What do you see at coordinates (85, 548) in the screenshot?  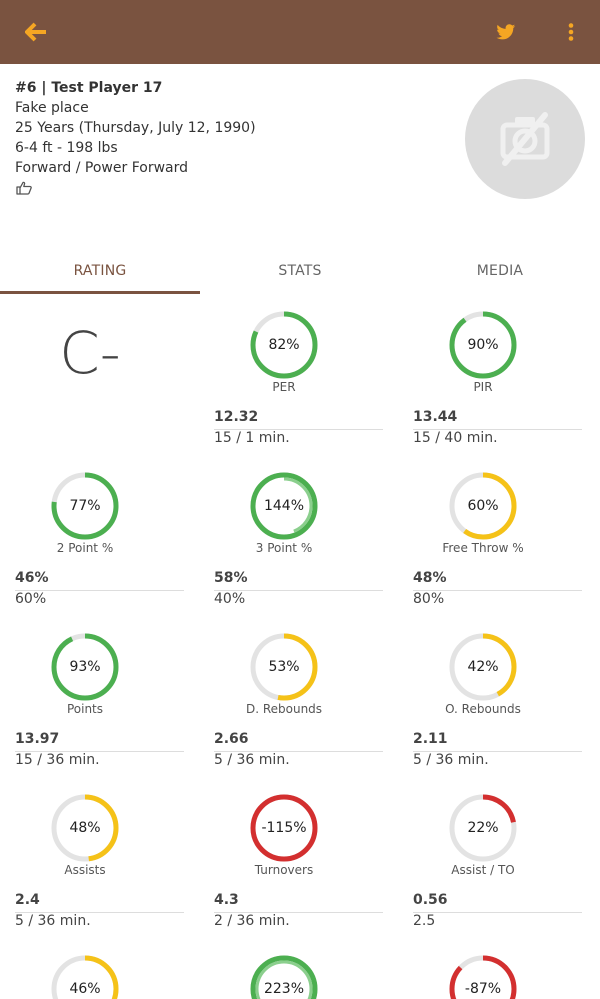 I see `stat-label: 2 Point %` at bounding box center [85, 548].